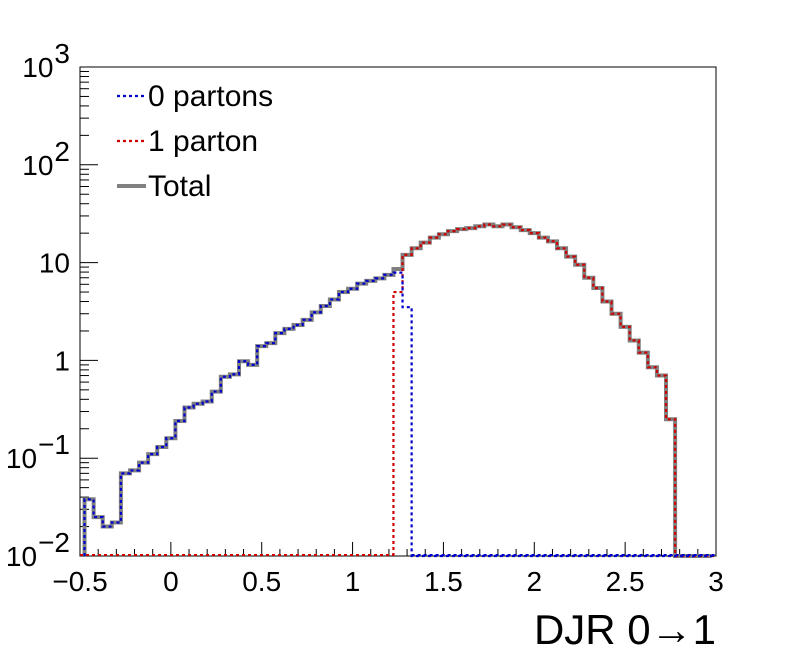 The width and height of the screenshot is (796, 672). What do you see at coordinates (210, 96) in the screenshot?
I see `legend-label-0-partons: 0 partons` at bounding box center [210, 96].